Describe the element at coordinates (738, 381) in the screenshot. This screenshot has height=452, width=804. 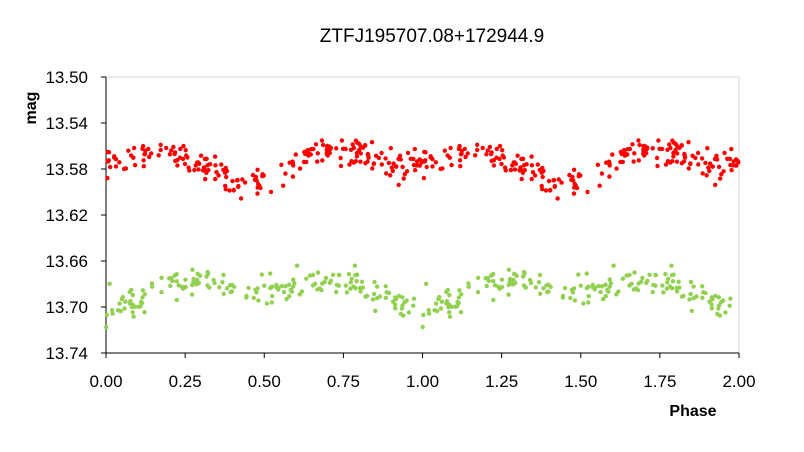
I see `x-tick-label: 2.00` at that location.